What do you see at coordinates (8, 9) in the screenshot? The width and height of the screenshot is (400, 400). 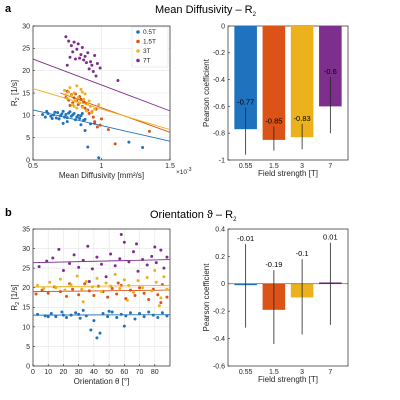 I see `panel-letter-a: a` at bounding box center [8, 9].